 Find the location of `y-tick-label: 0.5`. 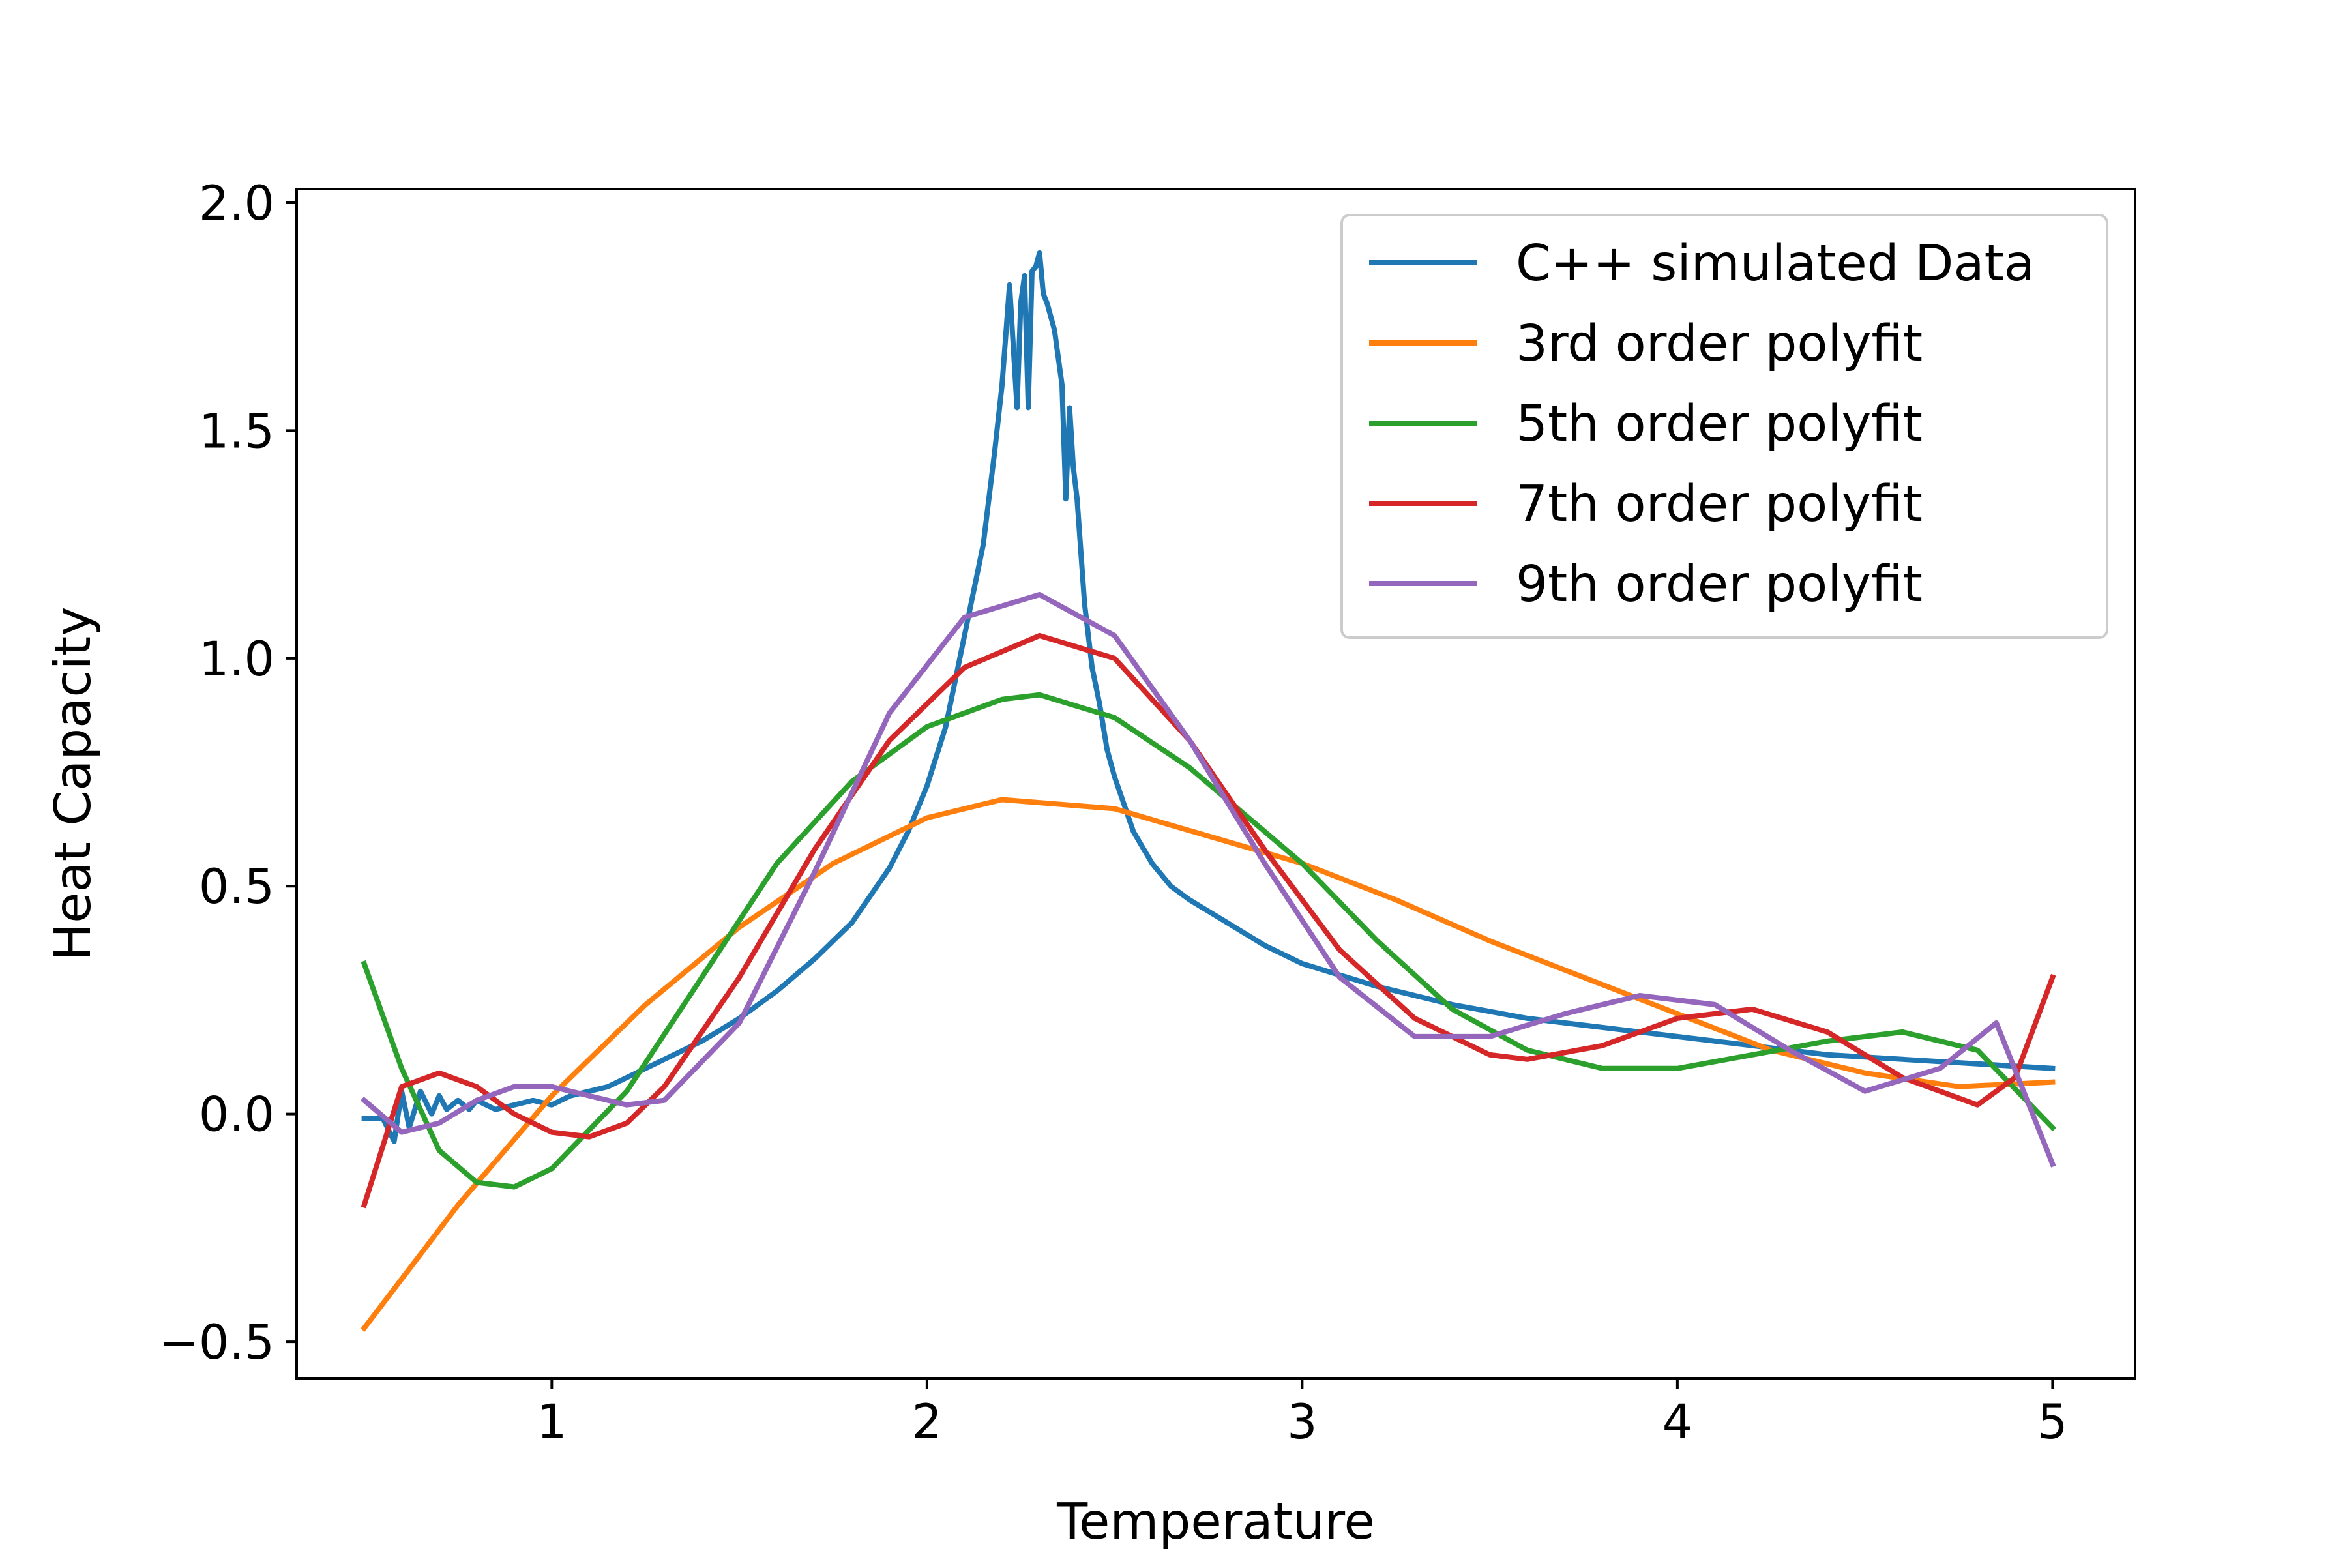

y-tick-label: 0.5 is located at coordinates (236, 887).